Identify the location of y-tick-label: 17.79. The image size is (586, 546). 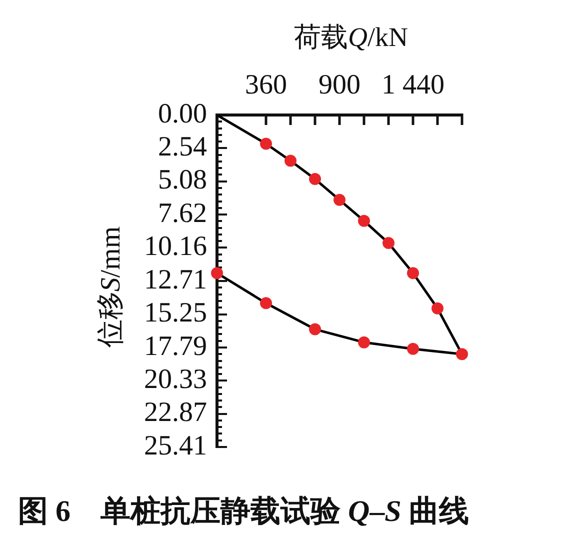
(175, 346).